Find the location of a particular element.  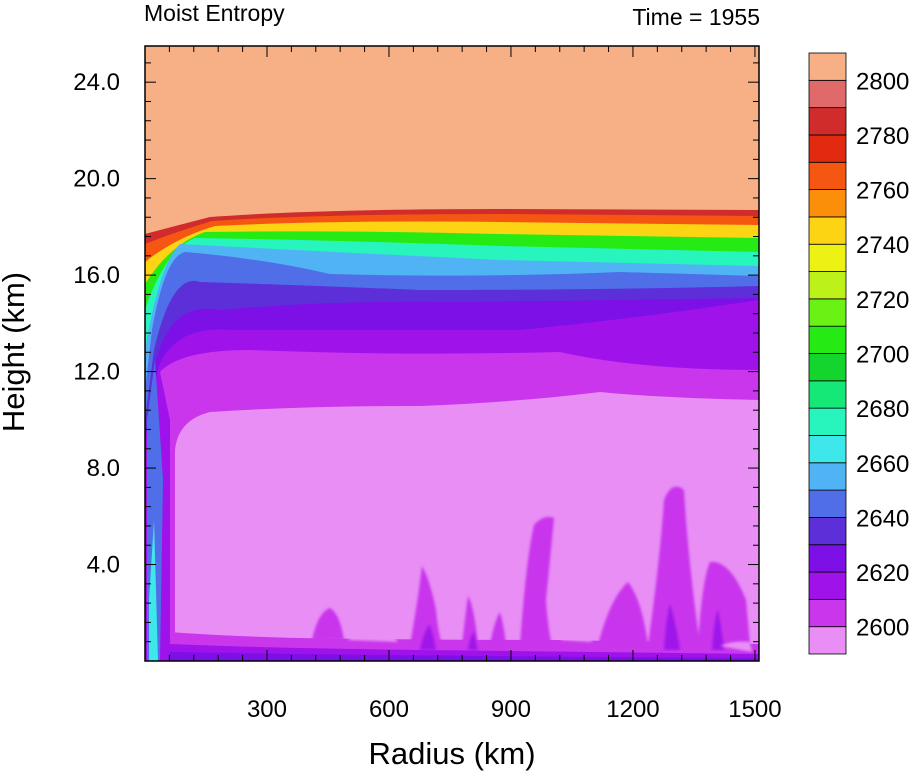

colorbar-label: 2680 is located at coordinates (882, 409).